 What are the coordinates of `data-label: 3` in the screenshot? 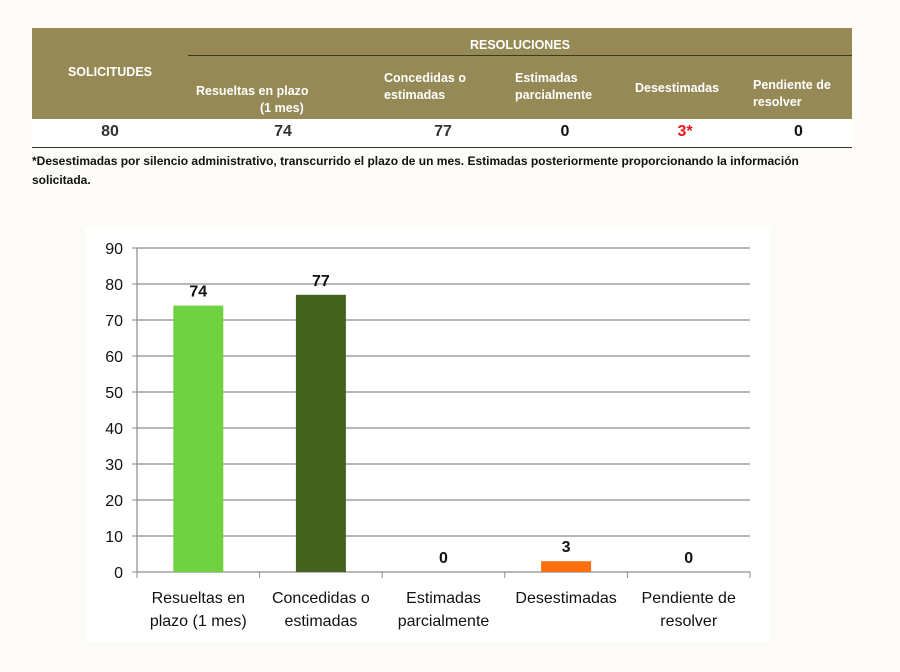 It's located at (566, 547).